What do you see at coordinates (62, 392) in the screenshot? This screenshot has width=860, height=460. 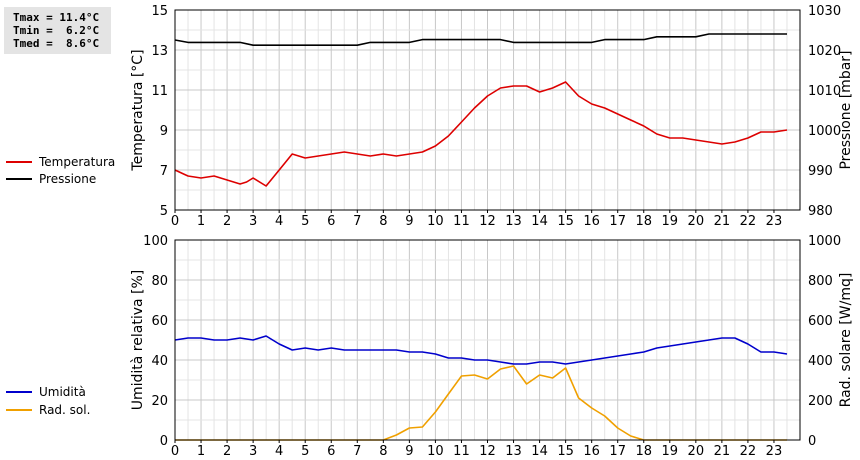 I see `legend-label-umidita: Umidità` at bounding box center [62, 392].